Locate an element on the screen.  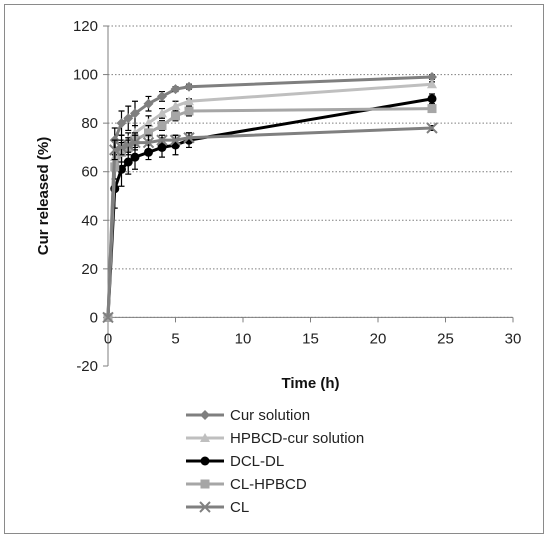
legend-label: DCL-DL is located at coordinates (257, 461).